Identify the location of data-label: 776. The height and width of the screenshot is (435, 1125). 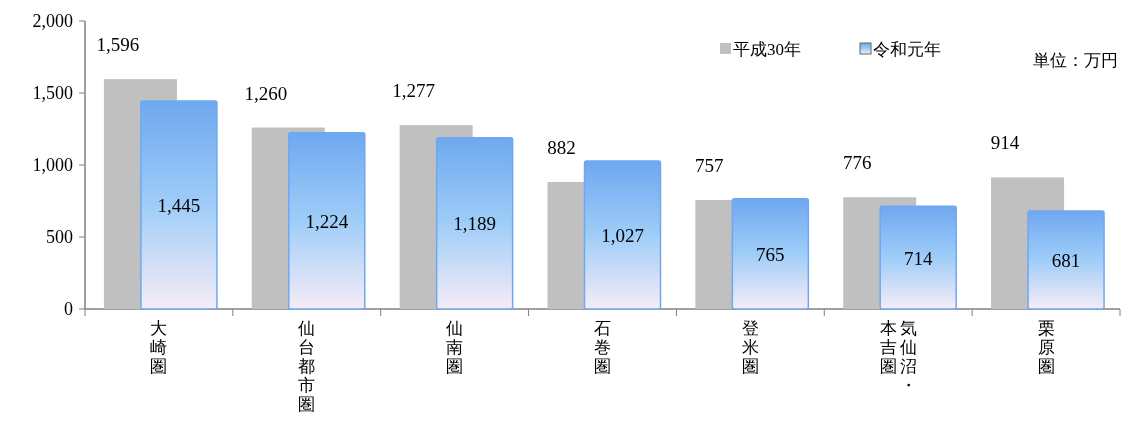
(857, 163).